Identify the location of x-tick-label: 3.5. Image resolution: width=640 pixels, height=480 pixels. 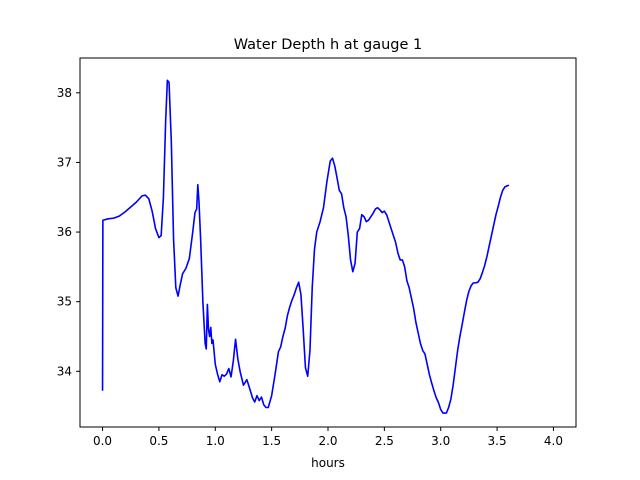
(497, 441).